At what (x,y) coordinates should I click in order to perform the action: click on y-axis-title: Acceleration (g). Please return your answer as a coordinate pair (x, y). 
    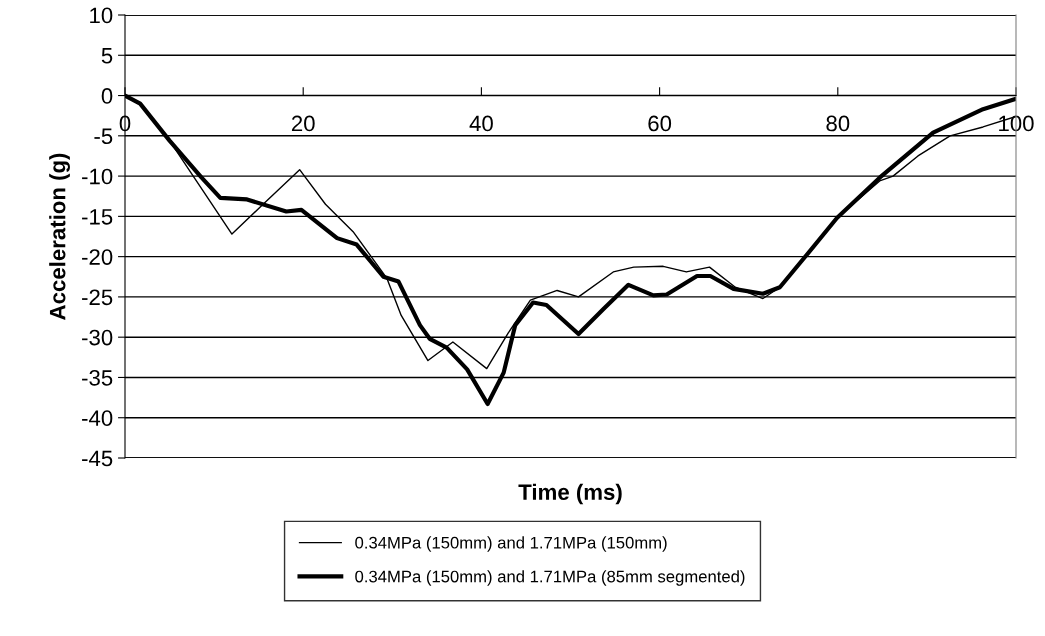
    Looking at the image, I should click on (59, 236).